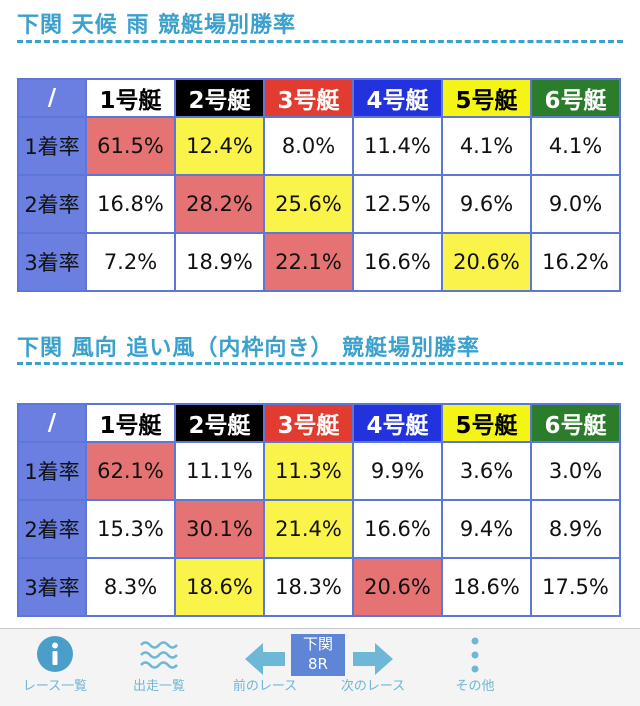  I want to click on race-list-label: レース一覧, so click(55, 686).